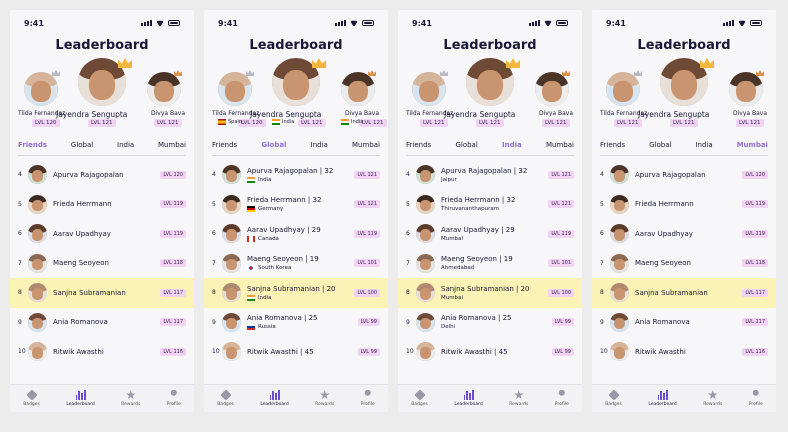  I want to click on page-title: Leaderboard, so click(102, 45).